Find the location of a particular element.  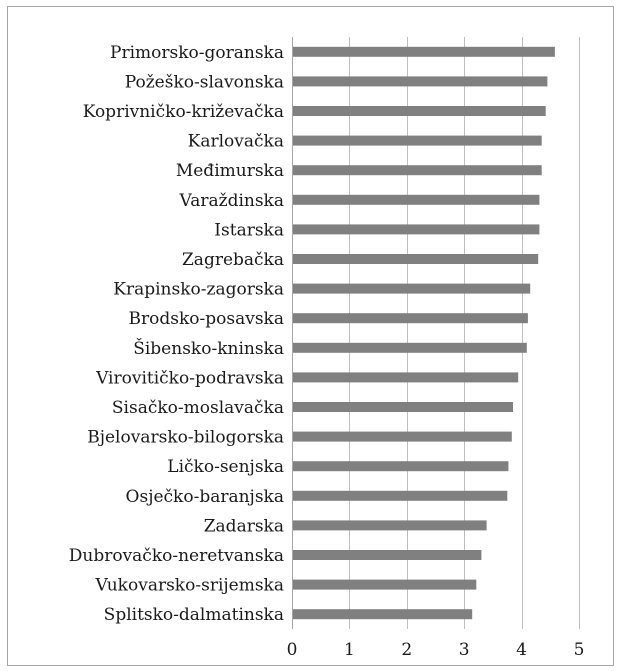

category-label: Krapinsko-zagorska is located at coordinates (198, 290).